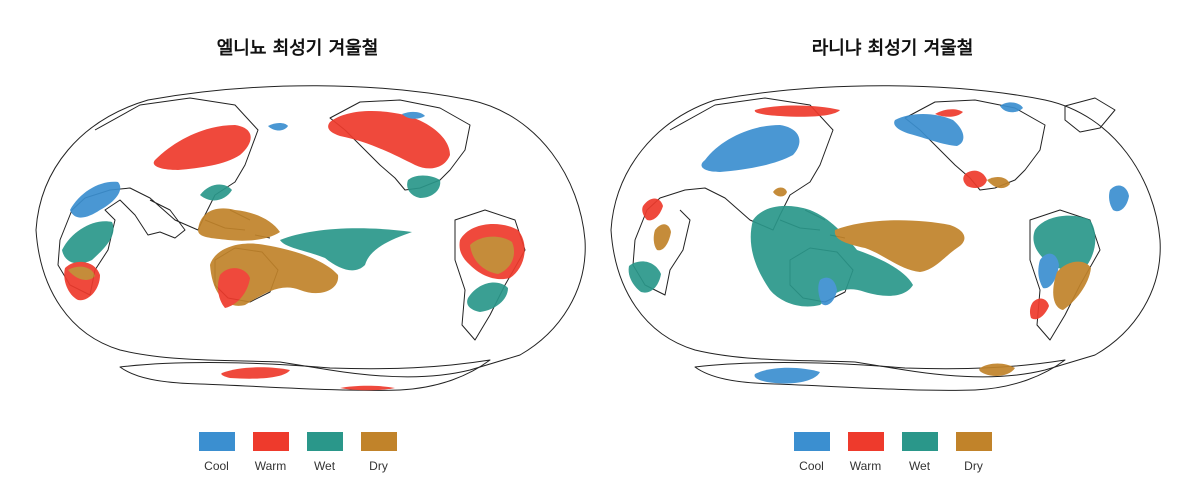  Describe the element at coordinates (297, 48) in the screenshot. I see `panel-title: 엘니뇨 최성기 겨울철` at that location.